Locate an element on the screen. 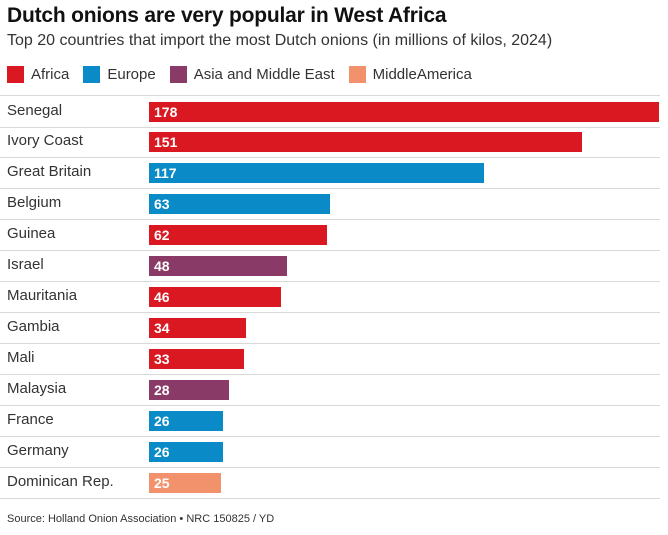 This screenshot has width=668, height=535. category-label: Gambia is located at coordinates (33, 326).